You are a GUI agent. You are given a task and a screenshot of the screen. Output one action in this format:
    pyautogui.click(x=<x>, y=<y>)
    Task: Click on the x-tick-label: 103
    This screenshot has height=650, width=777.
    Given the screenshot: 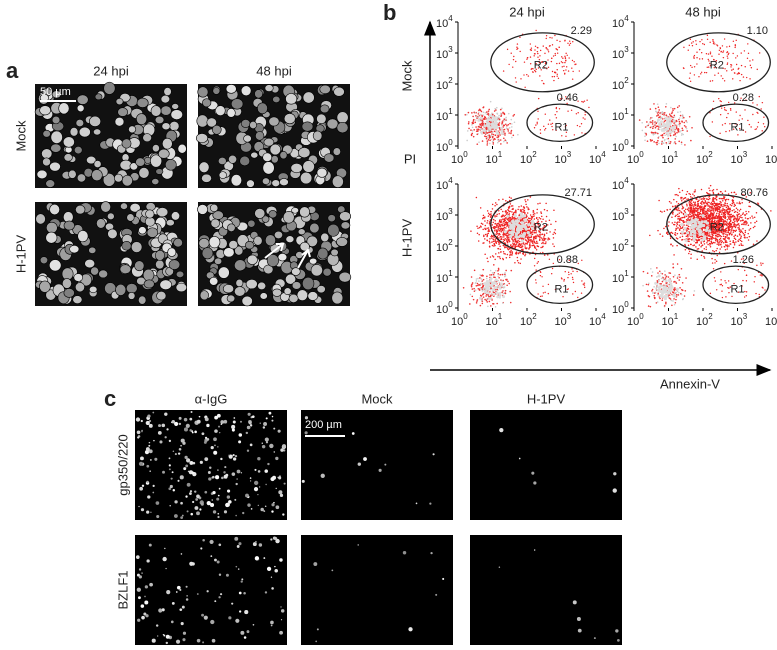 What is the action you would take?
    pyautogui.click(x=739, y=320)
    